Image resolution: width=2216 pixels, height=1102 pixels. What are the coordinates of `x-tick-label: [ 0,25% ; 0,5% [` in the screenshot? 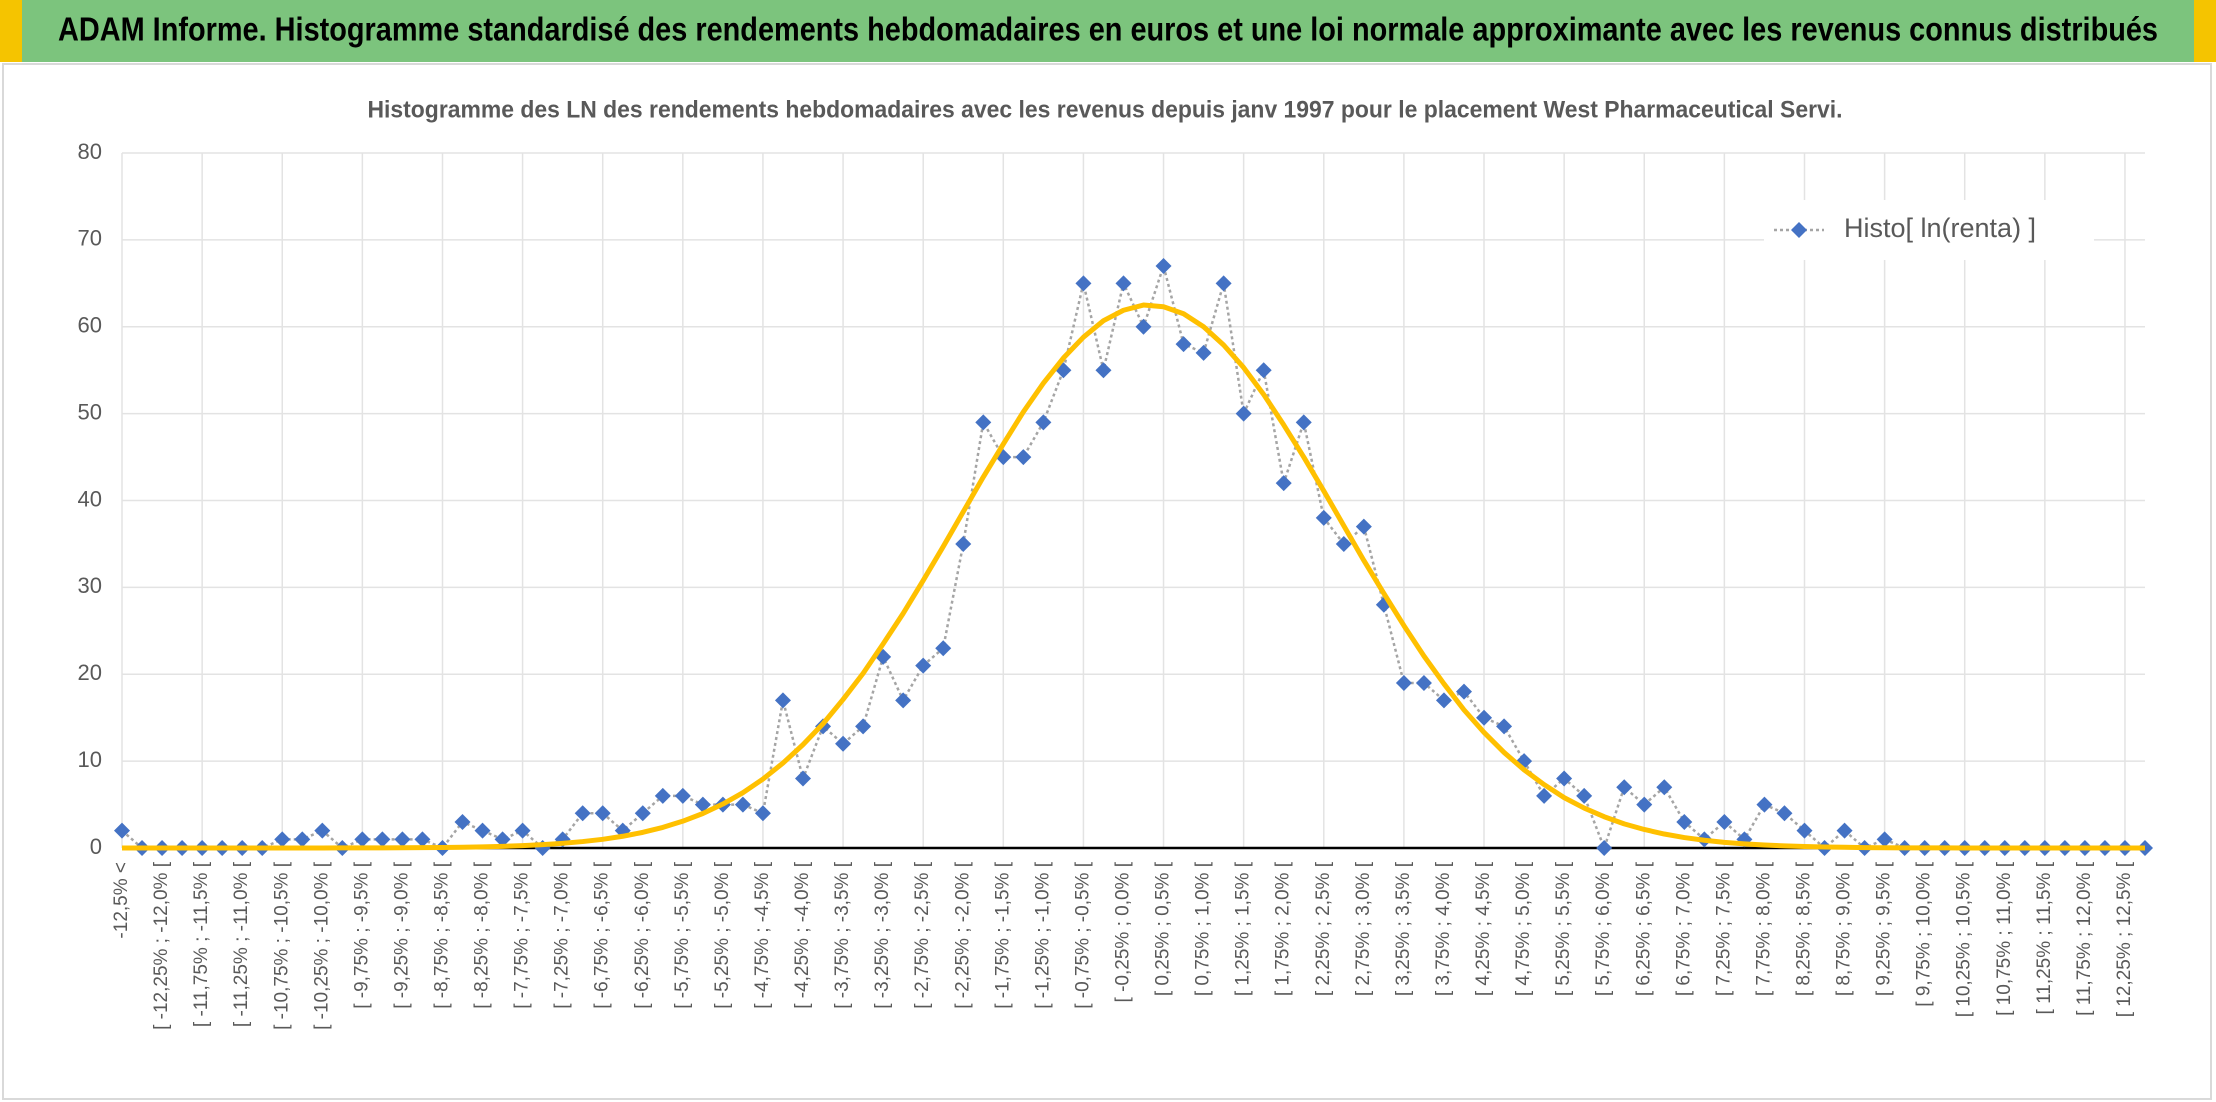 It's located at (1163, 928).